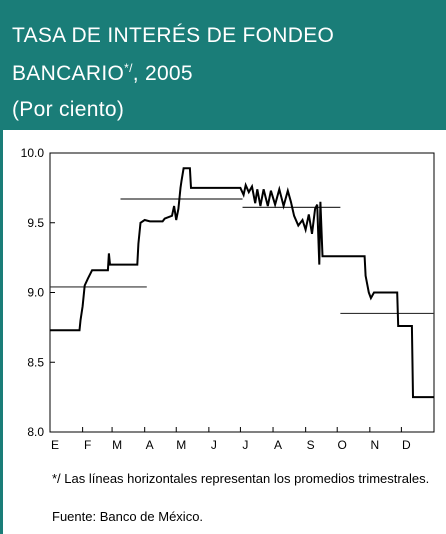 Image resolution: width=446 pixels, height=534 pixels. What do you see at coordinates (35, 223) in the screenshot?
I see `y-tick-label: 9.5` at bounding box center [35, 223].